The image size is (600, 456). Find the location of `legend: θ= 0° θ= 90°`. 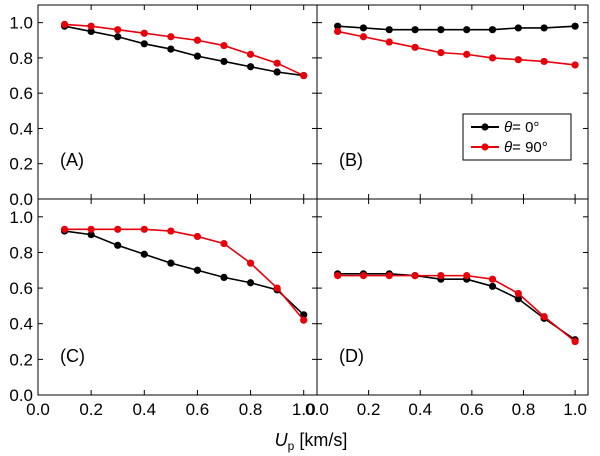

legend: θ= 0° θ= 90° is located at coordinates (517, 137).